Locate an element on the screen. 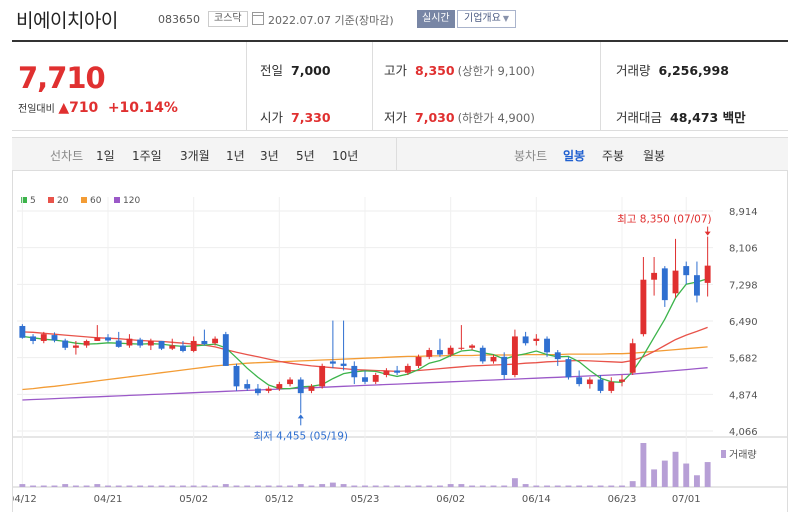 This screenshot has height=512, width=789. high-label: 고가 is located at coordinates (396, 70).